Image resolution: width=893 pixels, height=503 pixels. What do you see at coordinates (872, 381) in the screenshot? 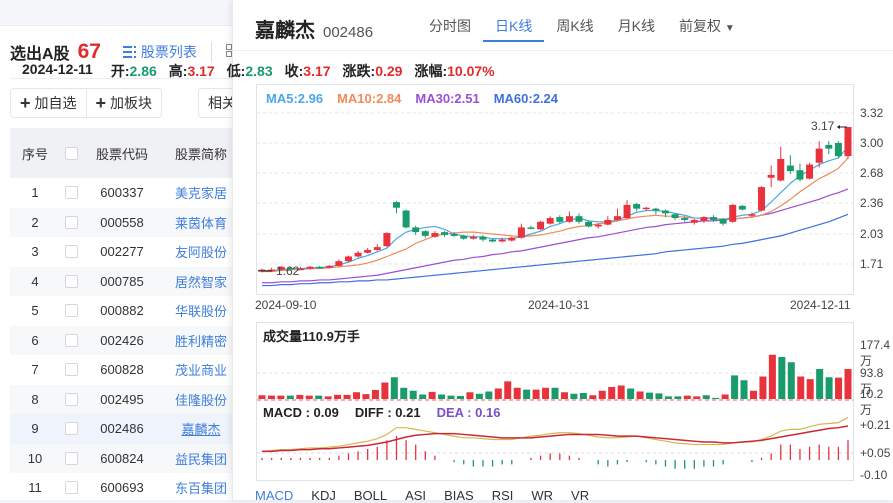
I see `volume-axis-label: 93.8万` at bounding box center [872, 381].